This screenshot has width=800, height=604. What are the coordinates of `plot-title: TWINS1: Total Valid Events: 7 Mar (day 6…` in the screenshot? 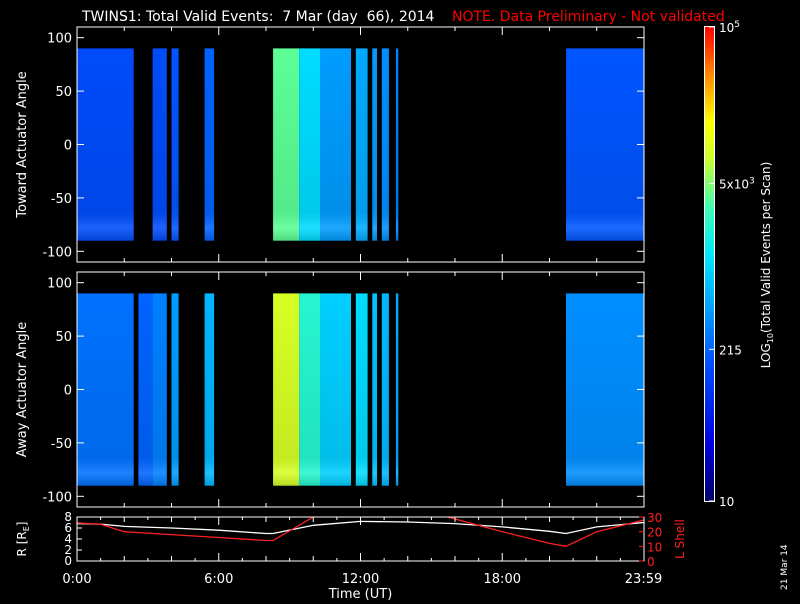 It's located at (258, 17).